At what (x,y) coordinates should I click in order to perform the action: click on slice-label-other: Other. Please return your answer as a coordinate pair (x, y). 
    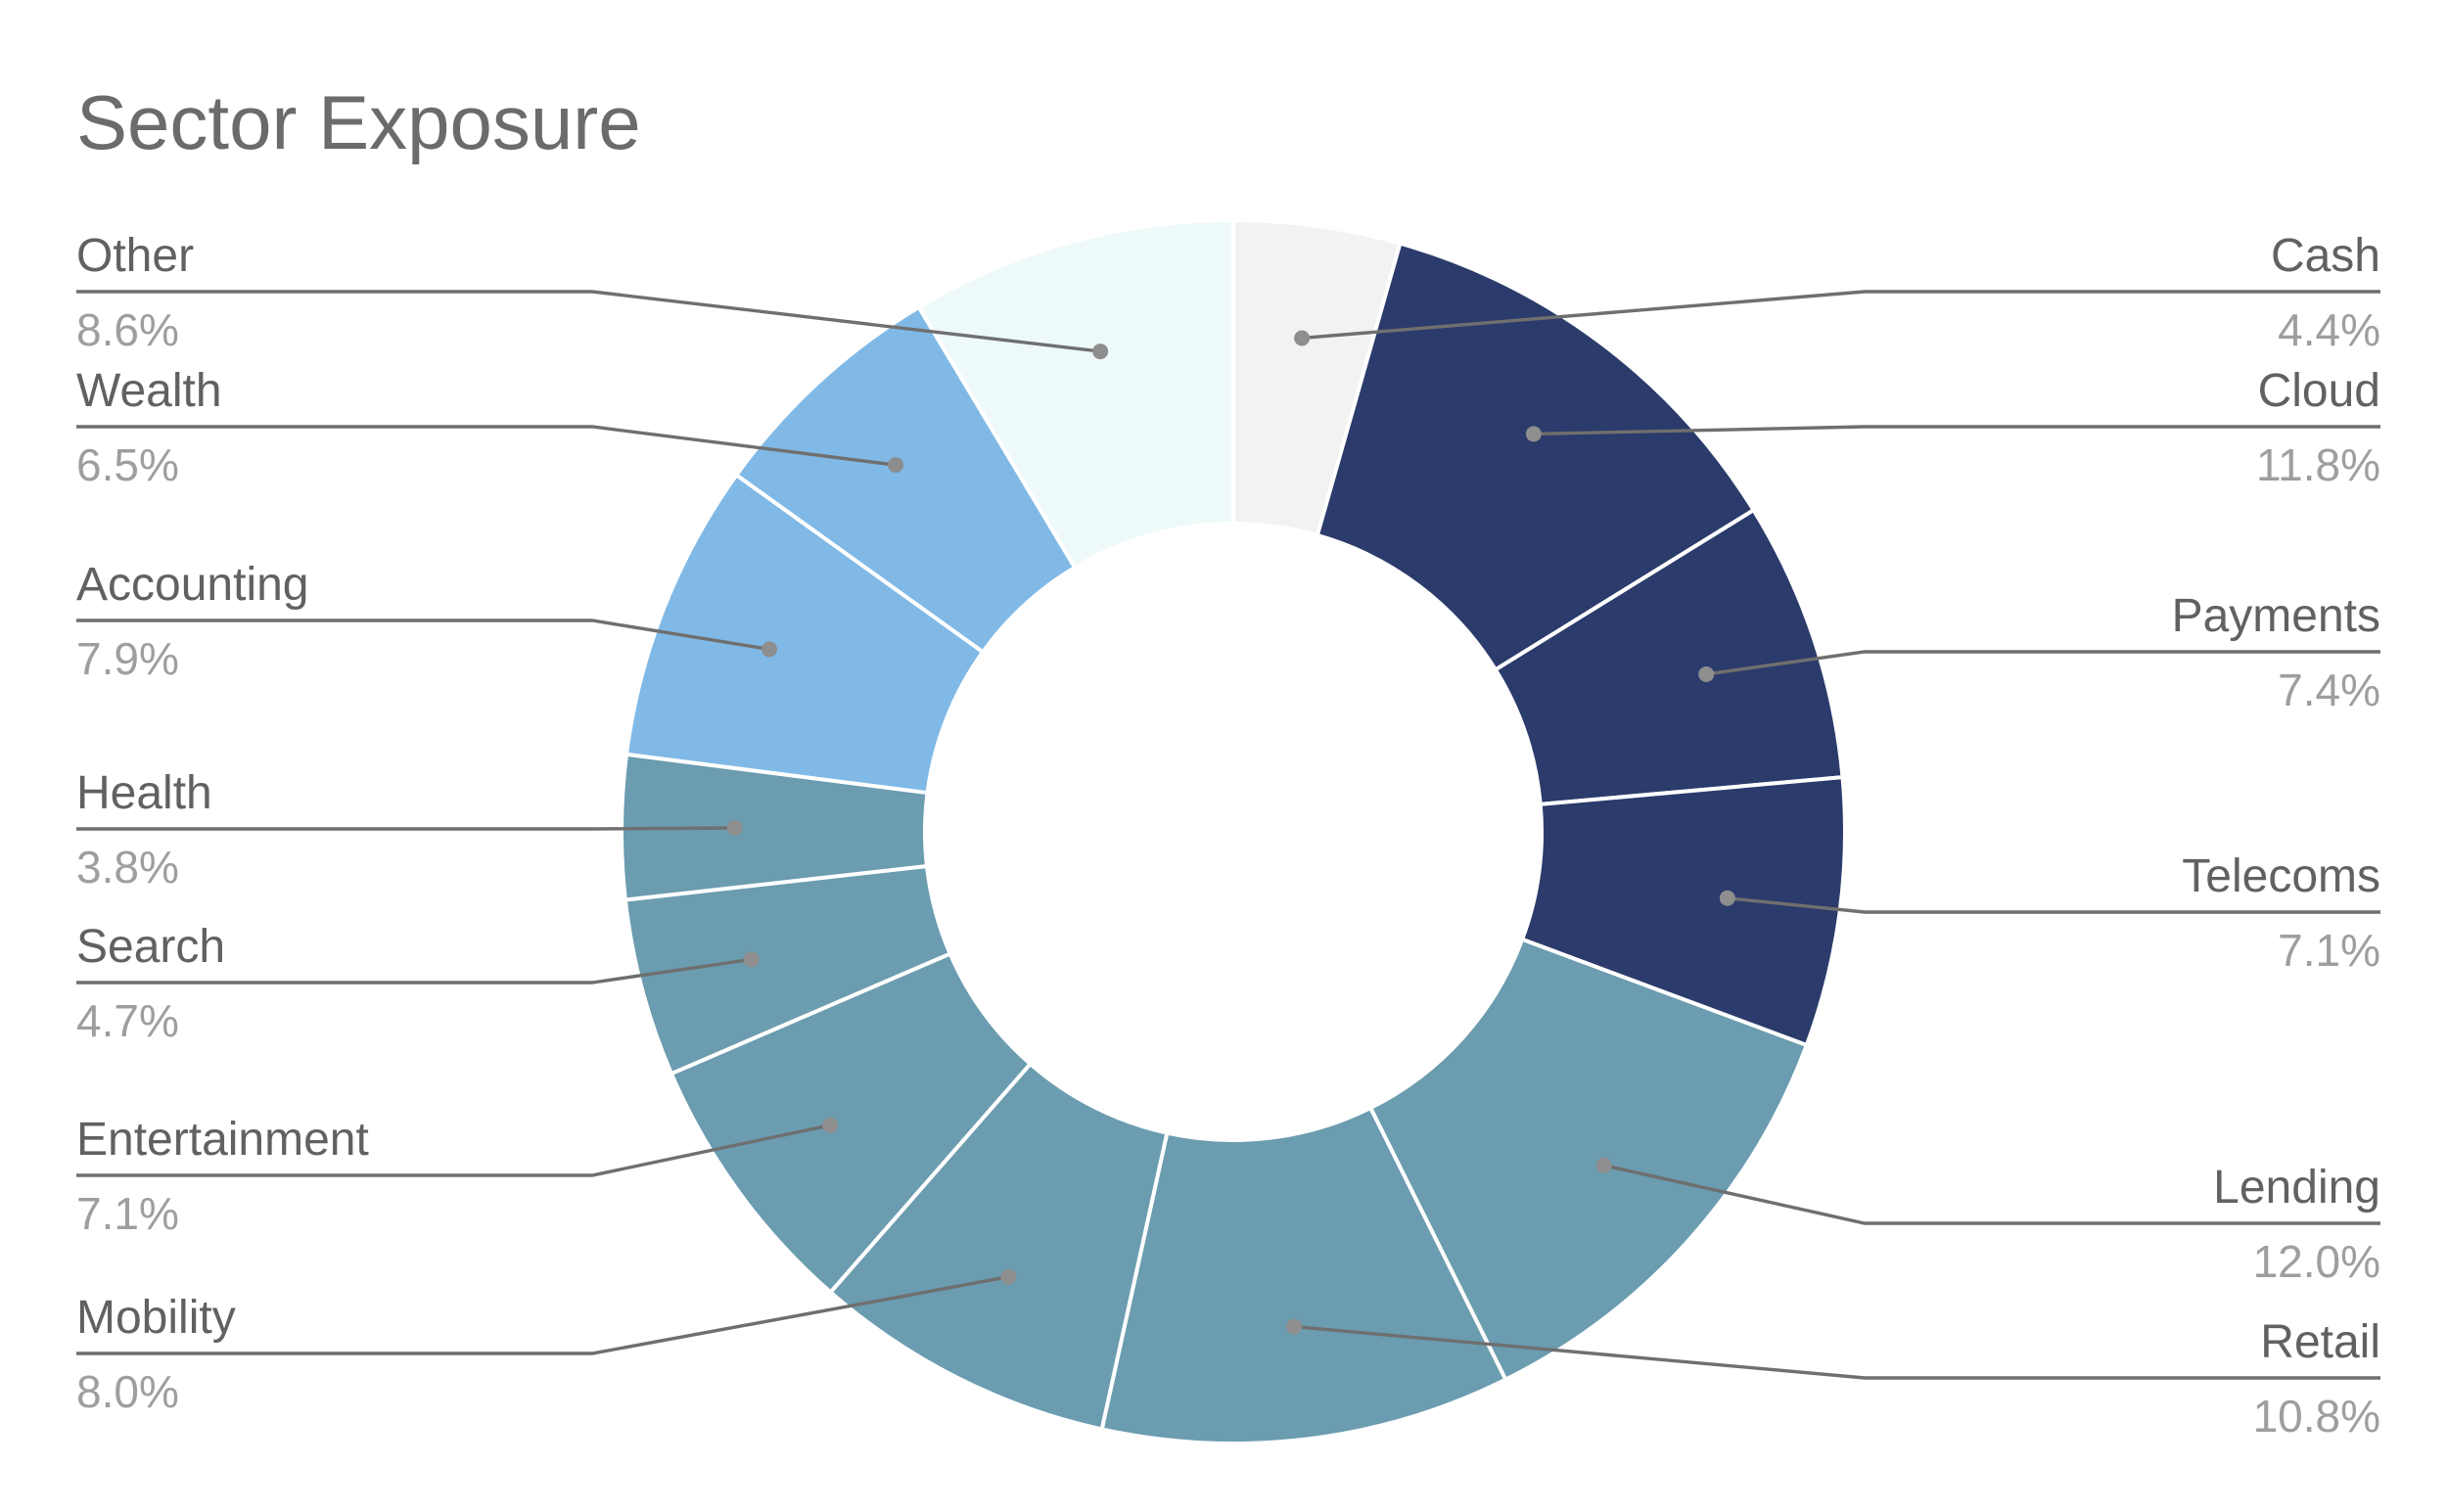
    Looking at the image, I should click on (135, 256).